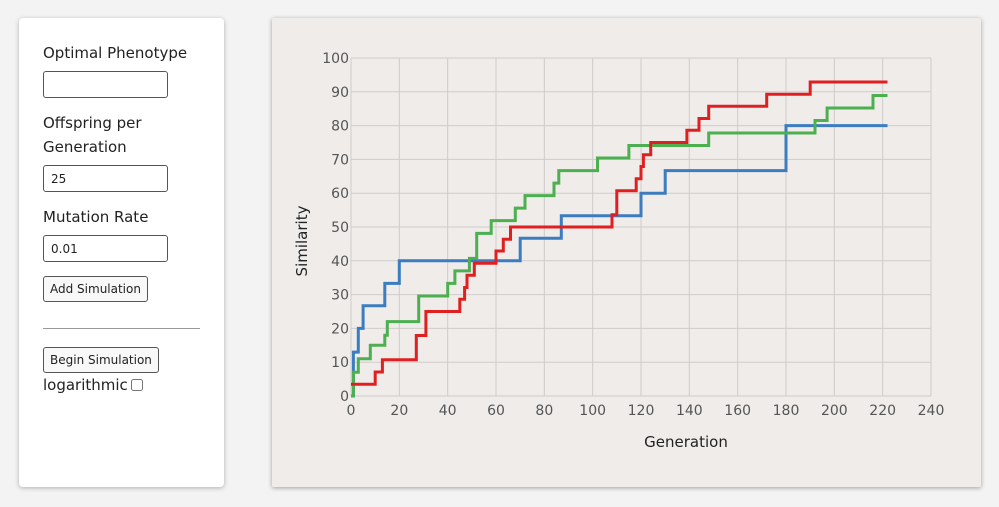 This screenshot has width=999, height=507. I want to click on y-tick-label: 90, so click(340, 93).